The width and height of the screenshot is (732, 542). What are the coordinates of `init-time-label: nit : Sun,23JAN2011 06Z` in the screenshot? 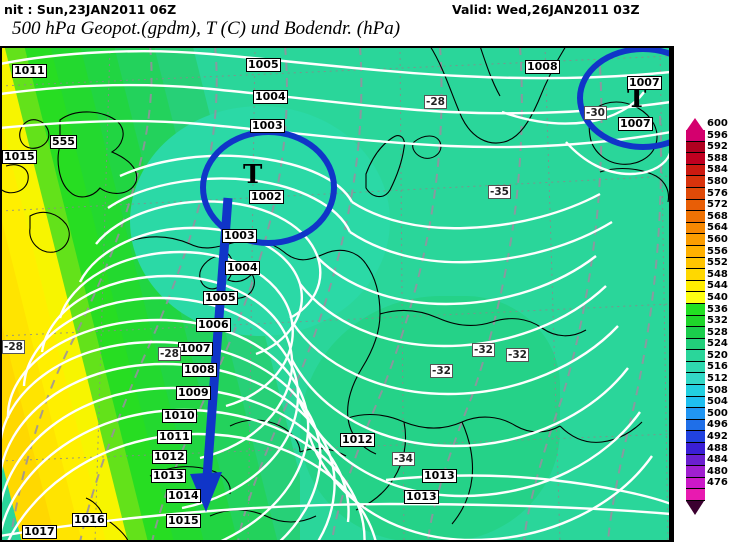 It's located at (90, 9).